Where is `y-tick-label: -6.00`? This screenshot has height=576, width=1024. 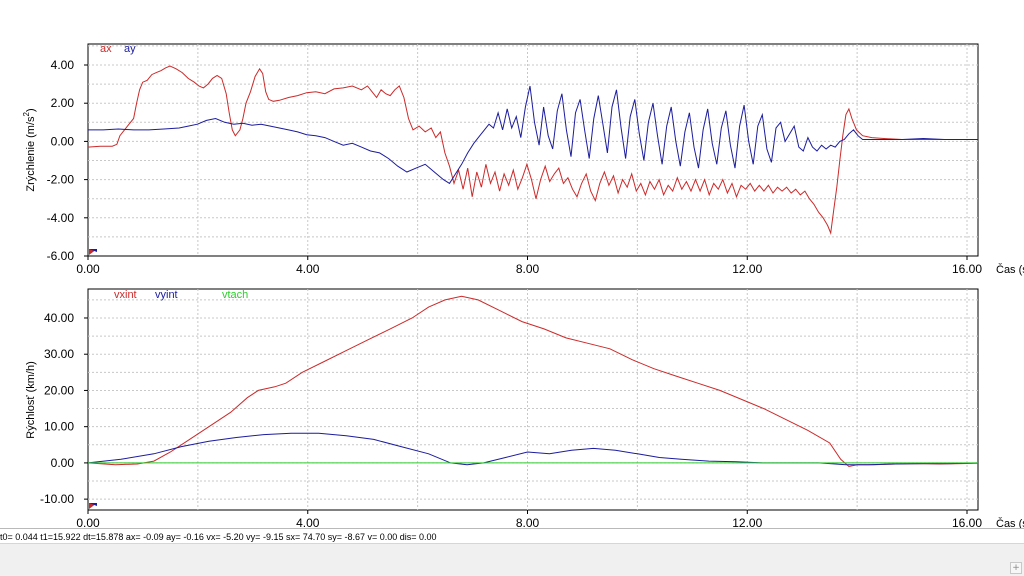
y-tick-label: -6.00 is located at coordinates (61, 256).